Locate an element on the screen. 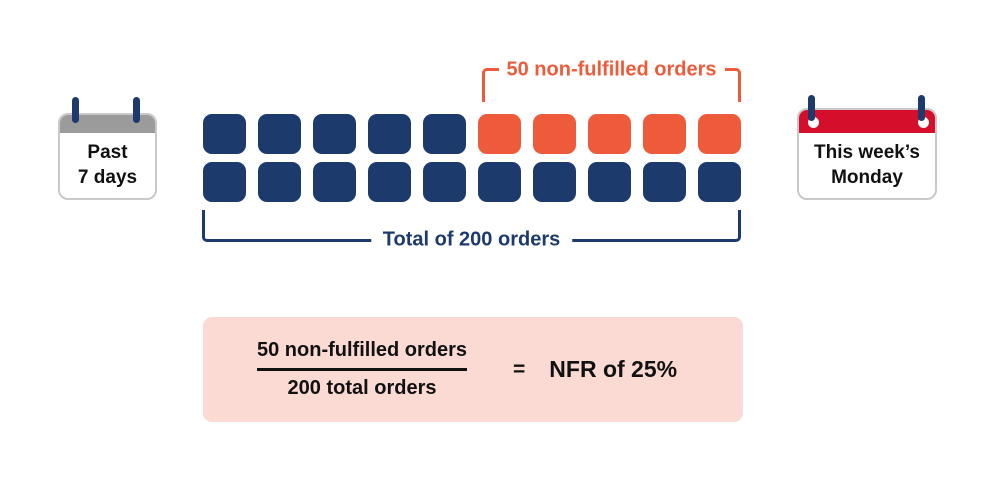 Image resolution: width=1000 pixels, height=484 pixels. nfr-result: NFR of 25% is located at coordinates (613, 369).